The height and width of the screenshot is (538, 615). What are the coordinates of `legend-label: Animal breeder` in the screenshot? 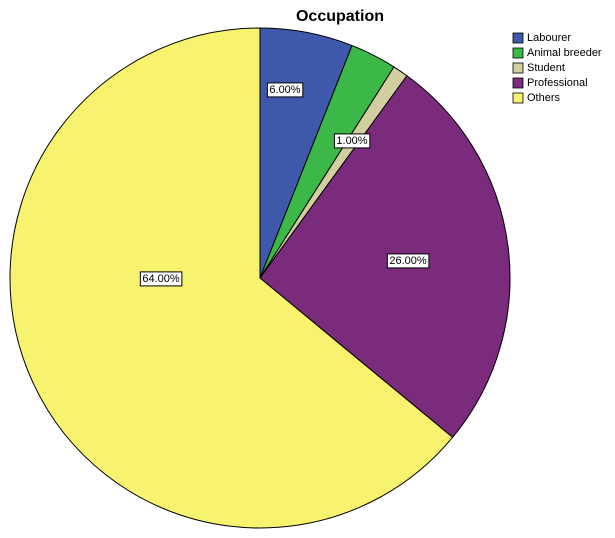 It's located at (564, 53).